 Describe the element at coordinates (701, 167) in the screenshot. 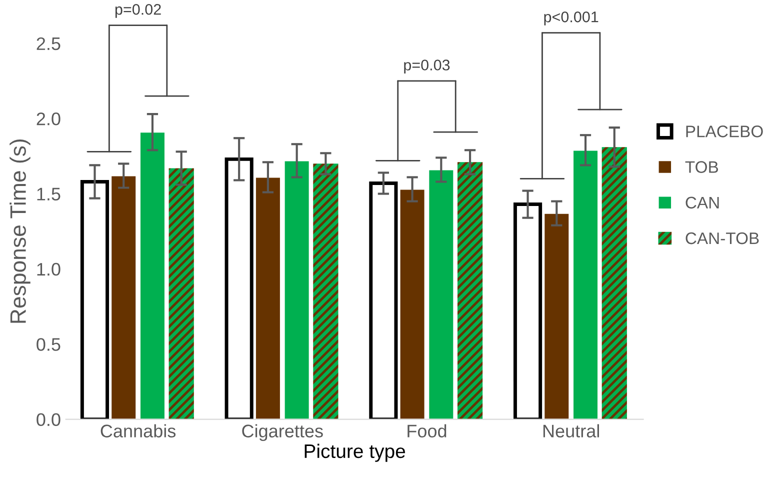

I see `legend-label: TOB` at that location.